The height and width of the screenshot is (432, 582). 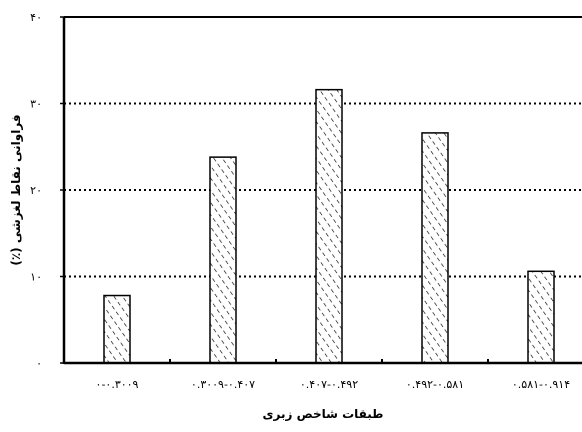 I want to click on y-tick-label: ۰, so click(x=39, y=363).